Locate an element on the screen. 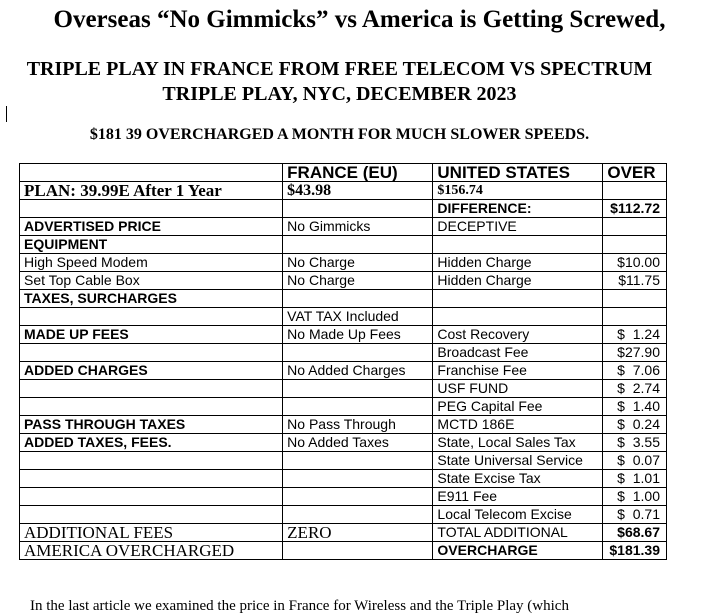 The width and height of the screenshot is (719, 615). row-over-cell: $ 1.00 is located at coordinates (634, 496).